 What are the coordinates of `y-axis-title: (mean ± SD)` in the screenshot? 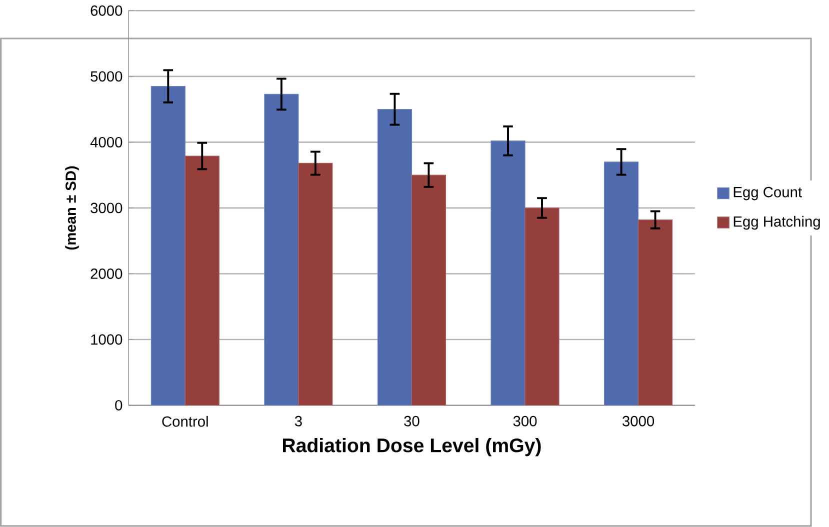 It's located at (72, 208).